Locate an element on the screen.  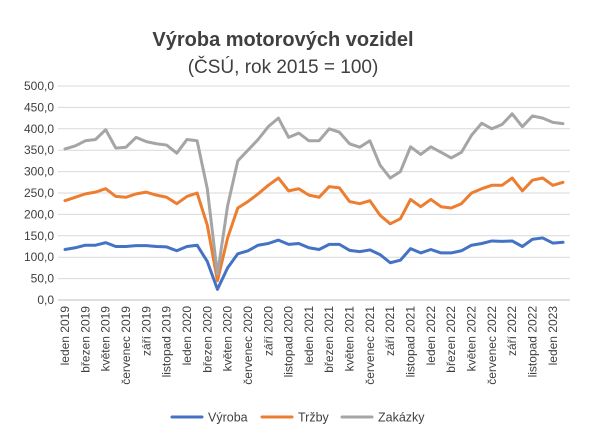
legend-label: Tržby is located at coordinates (314, 418).